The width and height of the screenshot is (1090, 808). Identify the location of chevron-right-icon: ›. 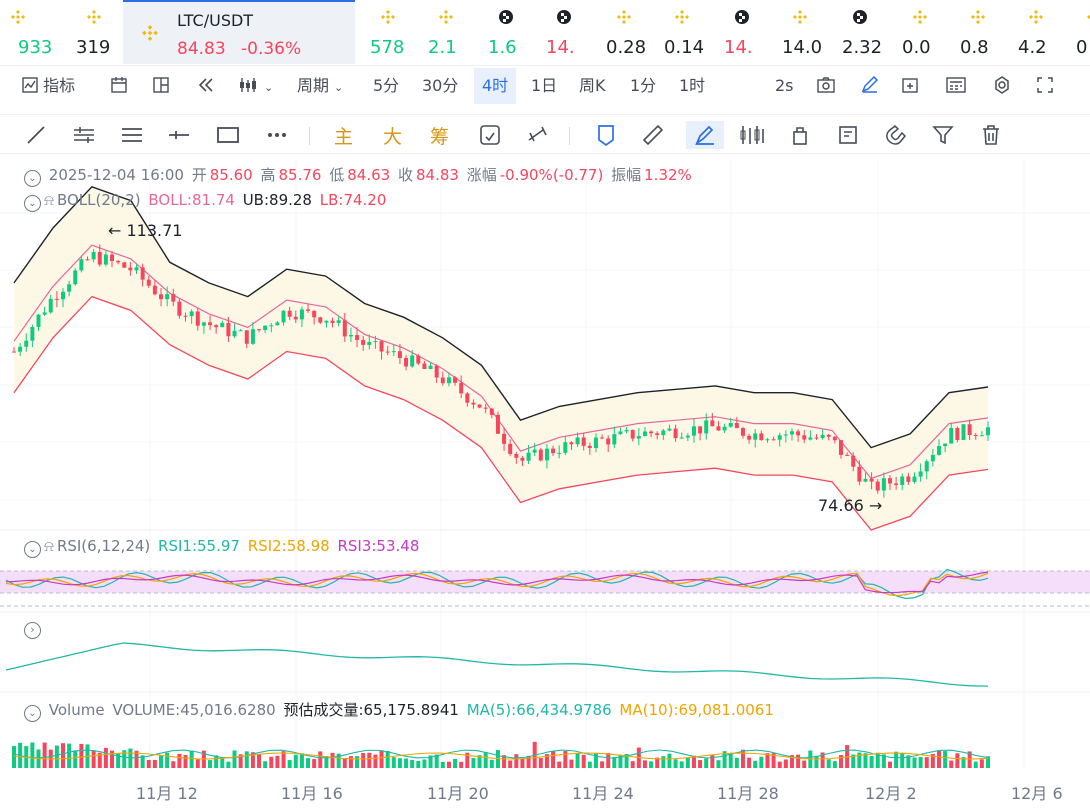
(32, 630).